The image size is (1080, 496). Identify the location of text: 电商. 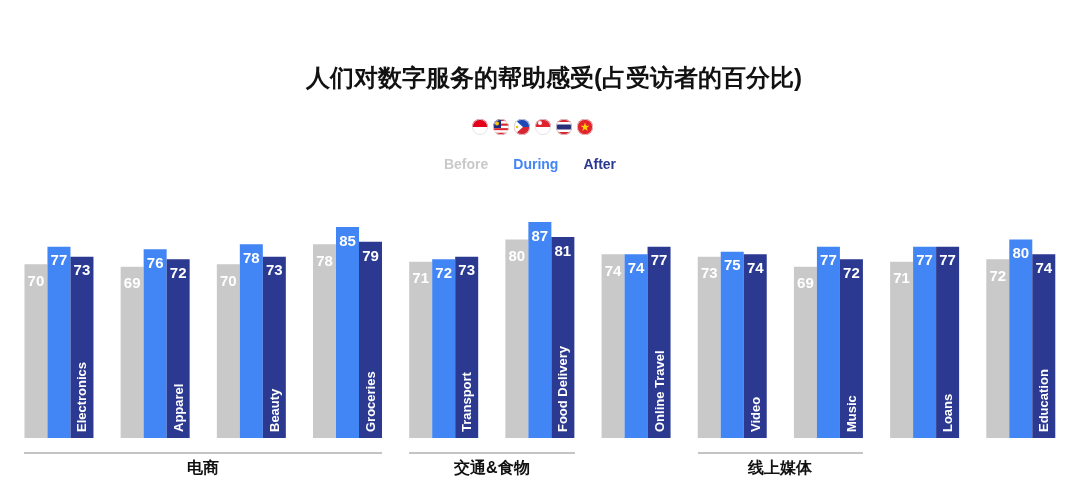
(203, 468).